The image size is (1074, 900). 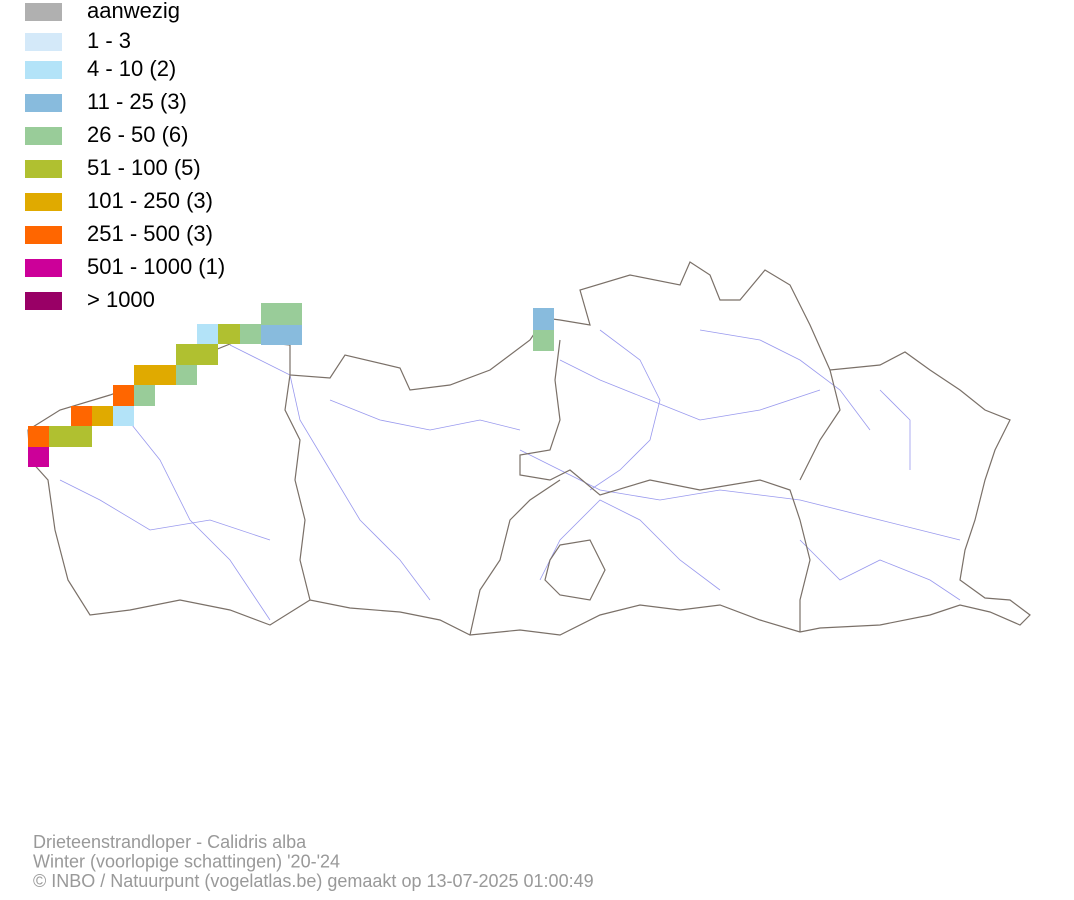 I want to click on legend-label: 1 - 3, so click(x=109, y=40).